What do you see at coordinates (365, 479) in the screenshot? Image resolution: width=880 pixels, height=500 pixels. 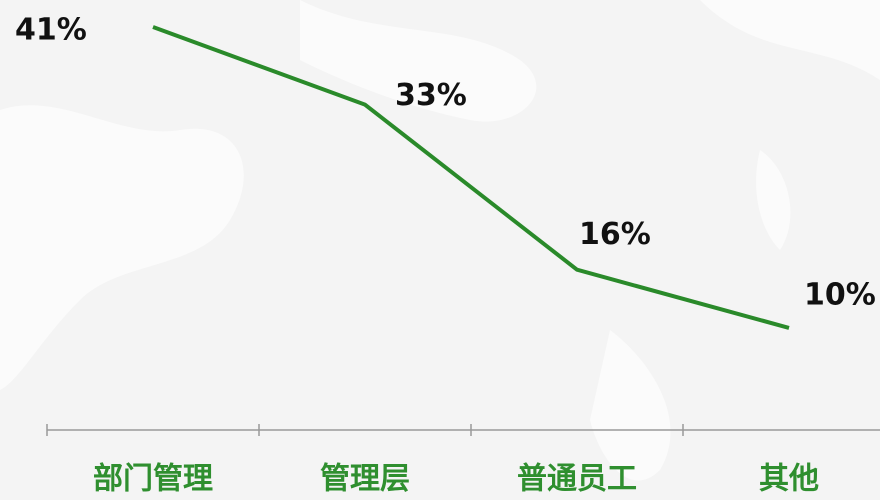 I see `x-tick-label: 管理层` at bounding box center [365, 479].